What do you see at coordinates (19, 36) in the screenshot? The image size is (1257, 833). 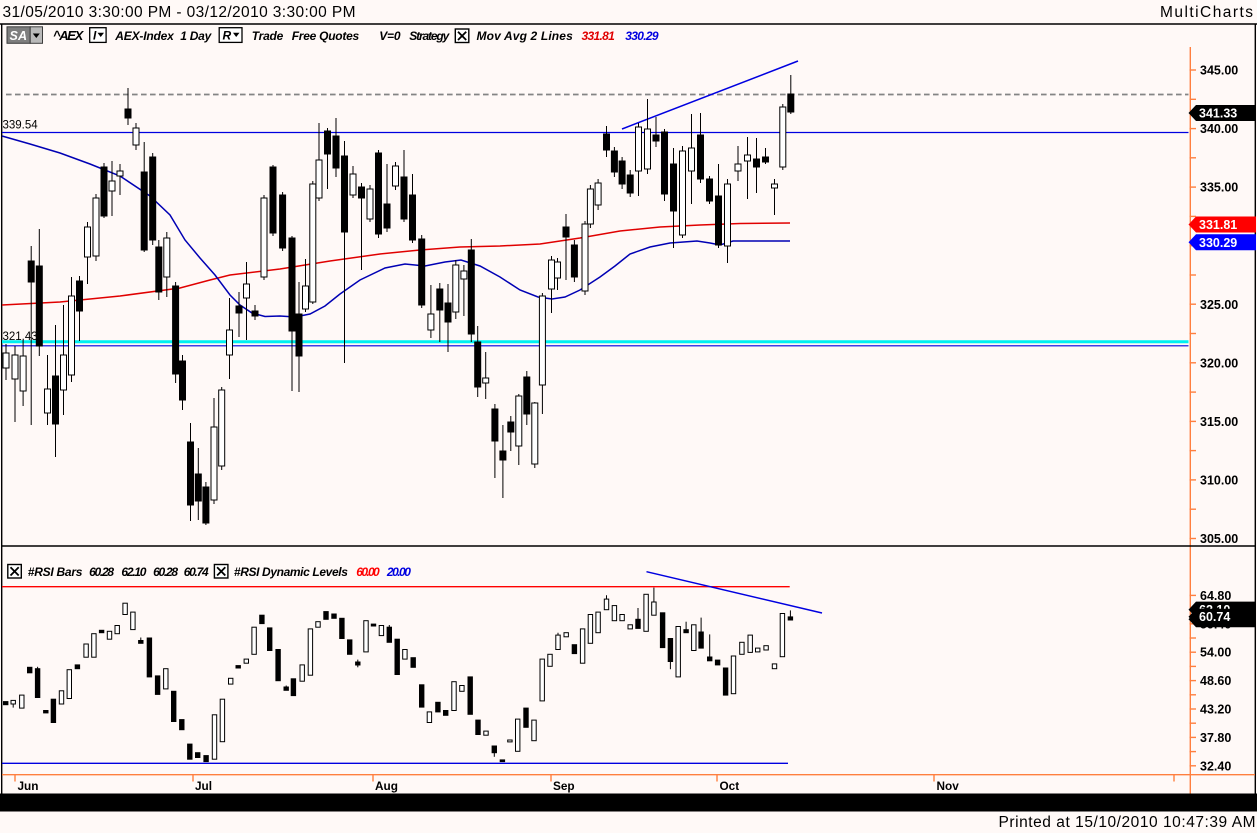 I see `svg-text: SA` at bounding box center [19, 36].